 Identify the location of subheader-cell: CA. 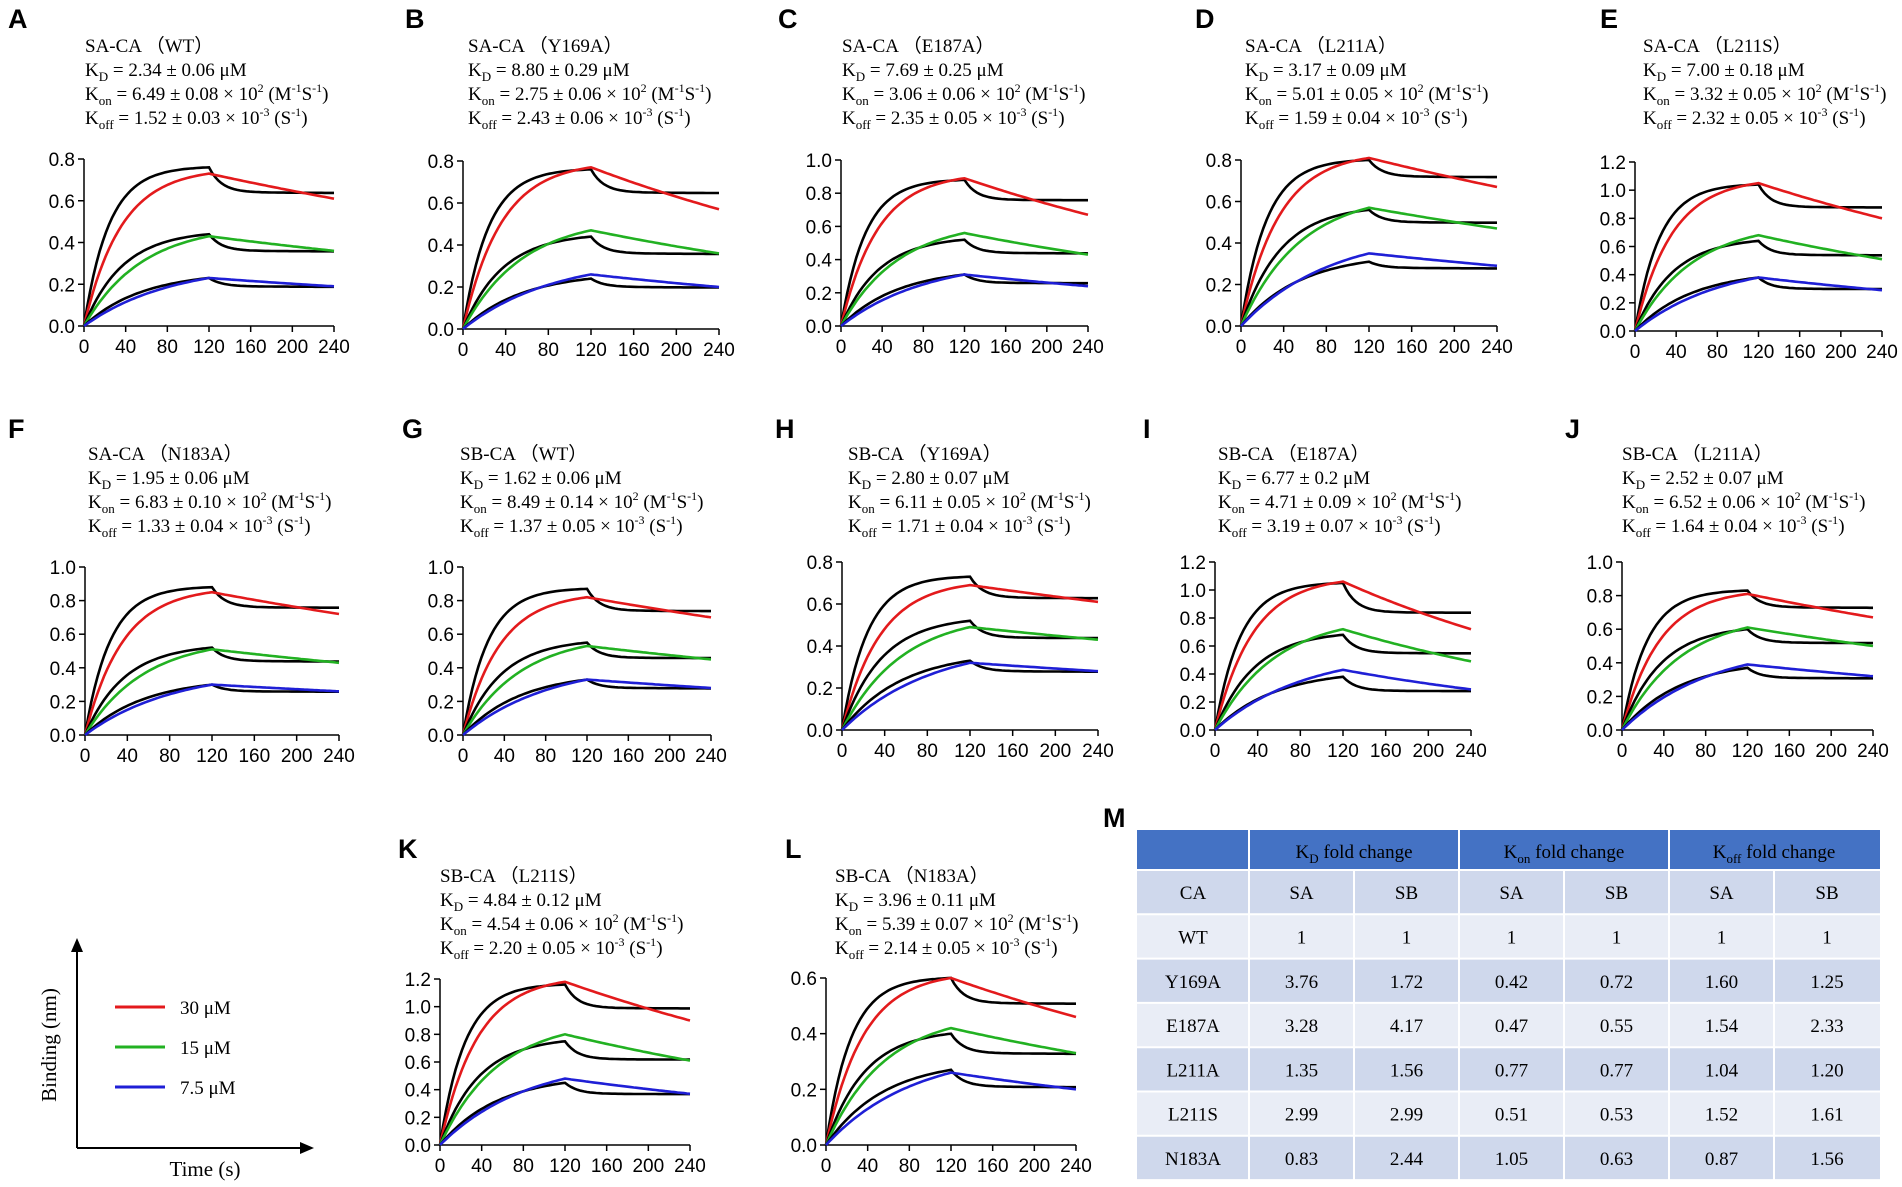
(1193, 893).